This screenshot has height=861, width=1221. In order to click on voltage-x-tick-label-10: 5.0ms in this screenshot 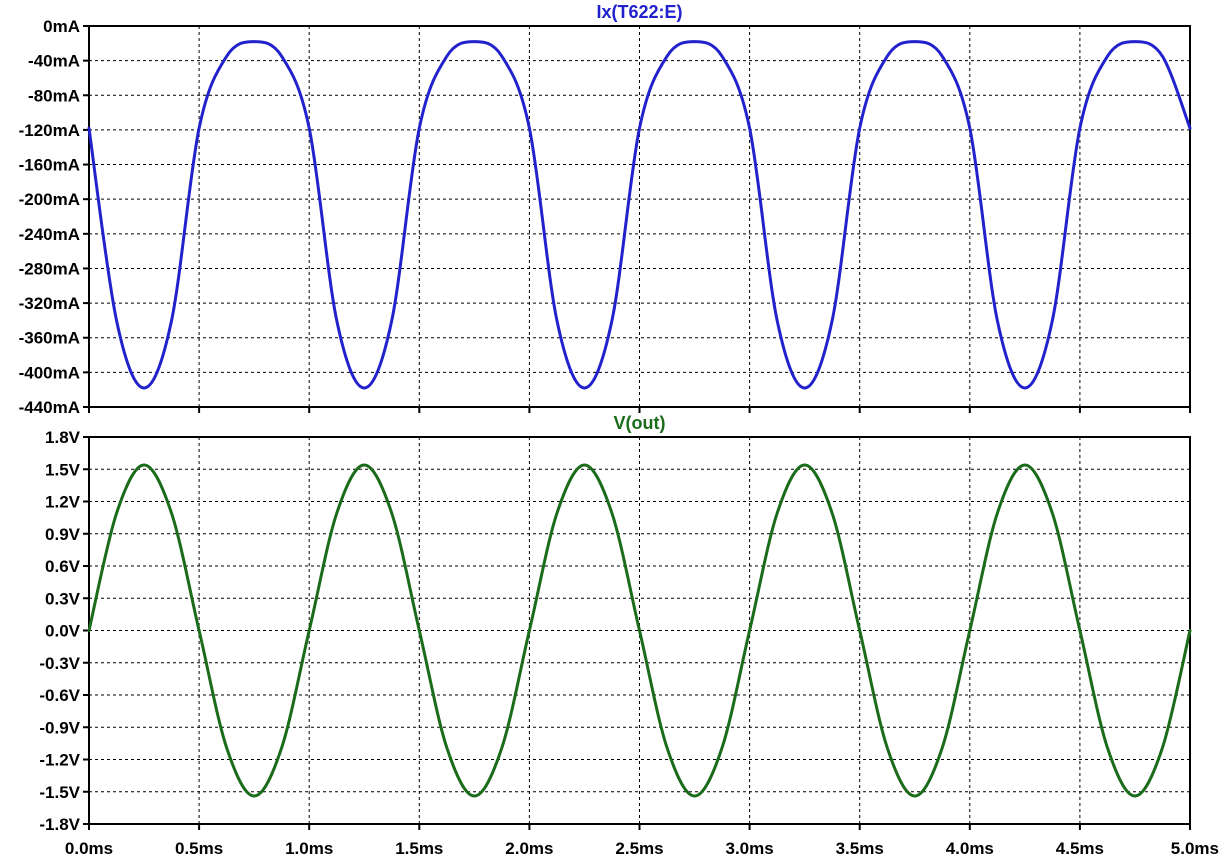, I will do `click(1195, 848)`.